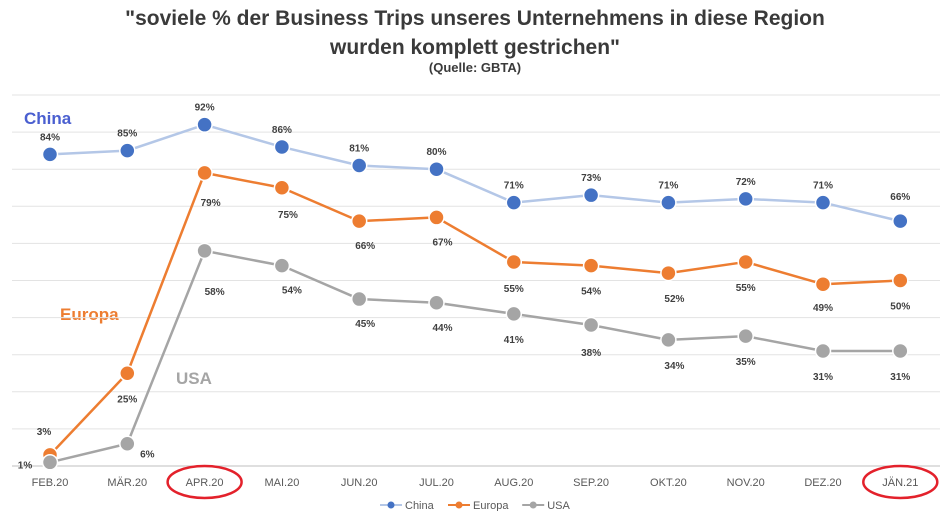  Describe the element at coordinates (436, 152) in the screenshot. I see `data-label: 80%` at that location.